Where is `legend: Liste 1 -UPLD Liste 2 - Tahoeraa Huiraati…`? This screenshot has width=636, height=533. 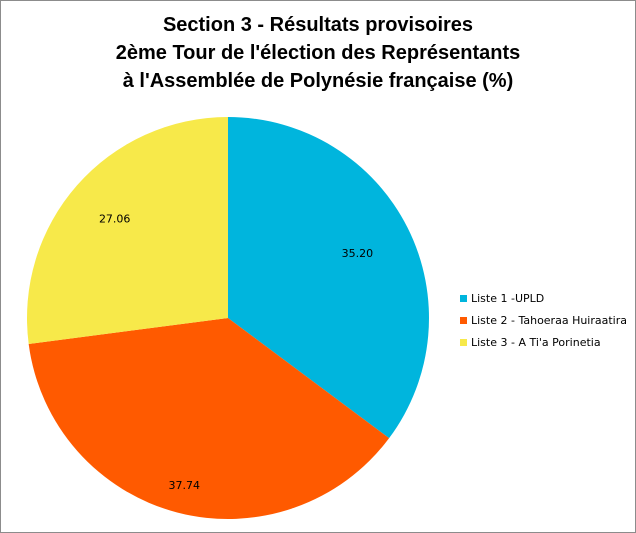 legend: Liste 1 -UPLD Liste 2 - Tahoeraa Huiraati… is located at coordinates (543, 320).